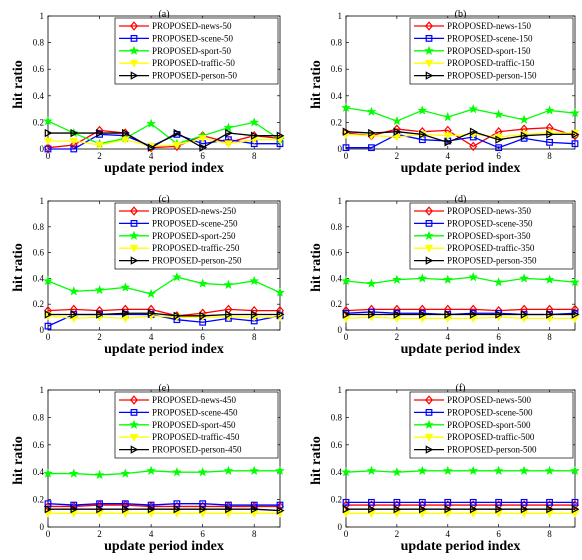 Image resolution: width=582 pixels, height=560 pixels. Describe the element at coordinates (337, 472) in the screenshot. I see `y-tick-label: 0.4` at that location.